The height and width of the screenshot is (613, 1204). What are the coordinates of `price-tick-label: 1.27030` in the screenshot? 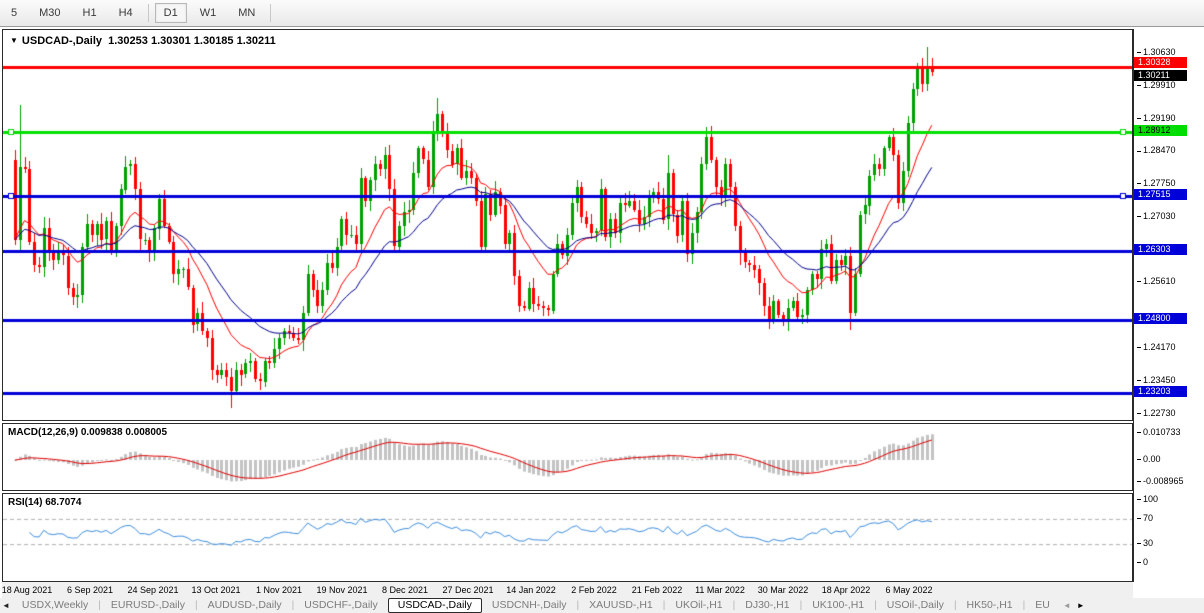 It's located at (1156, 216).